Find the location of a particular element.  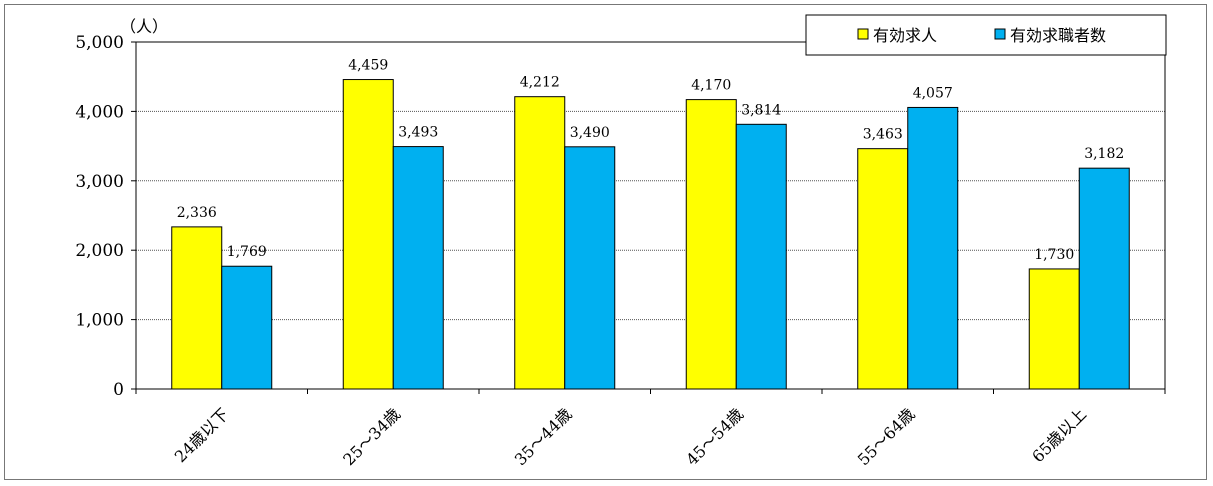

data-label: 4,459 is located at coordinates (368, 66).